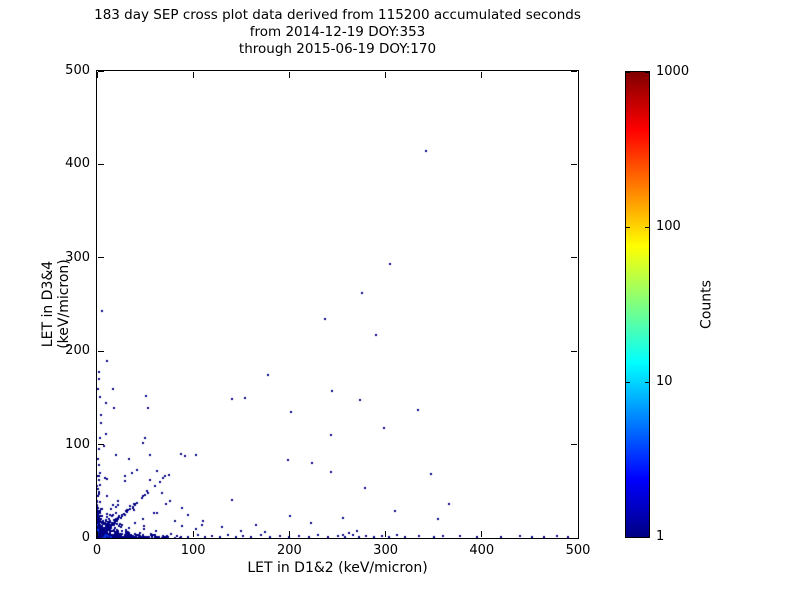  I want to click on x-tick-label: 300, so click(385, 550).